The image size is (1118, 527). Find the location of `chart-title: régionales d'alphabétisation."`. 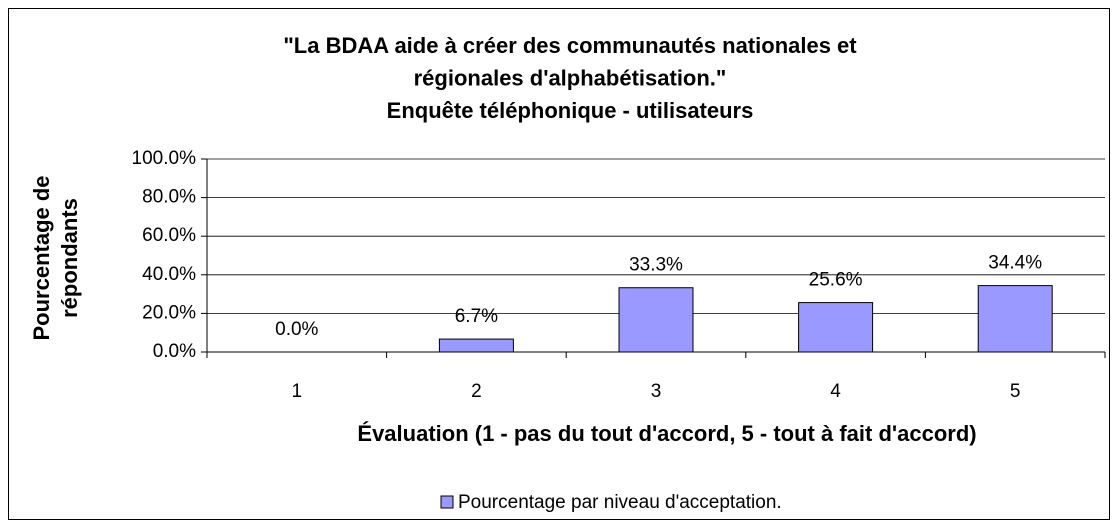

chart-title: régionales d'alphabétisation." is located at coordinates (570, 77).